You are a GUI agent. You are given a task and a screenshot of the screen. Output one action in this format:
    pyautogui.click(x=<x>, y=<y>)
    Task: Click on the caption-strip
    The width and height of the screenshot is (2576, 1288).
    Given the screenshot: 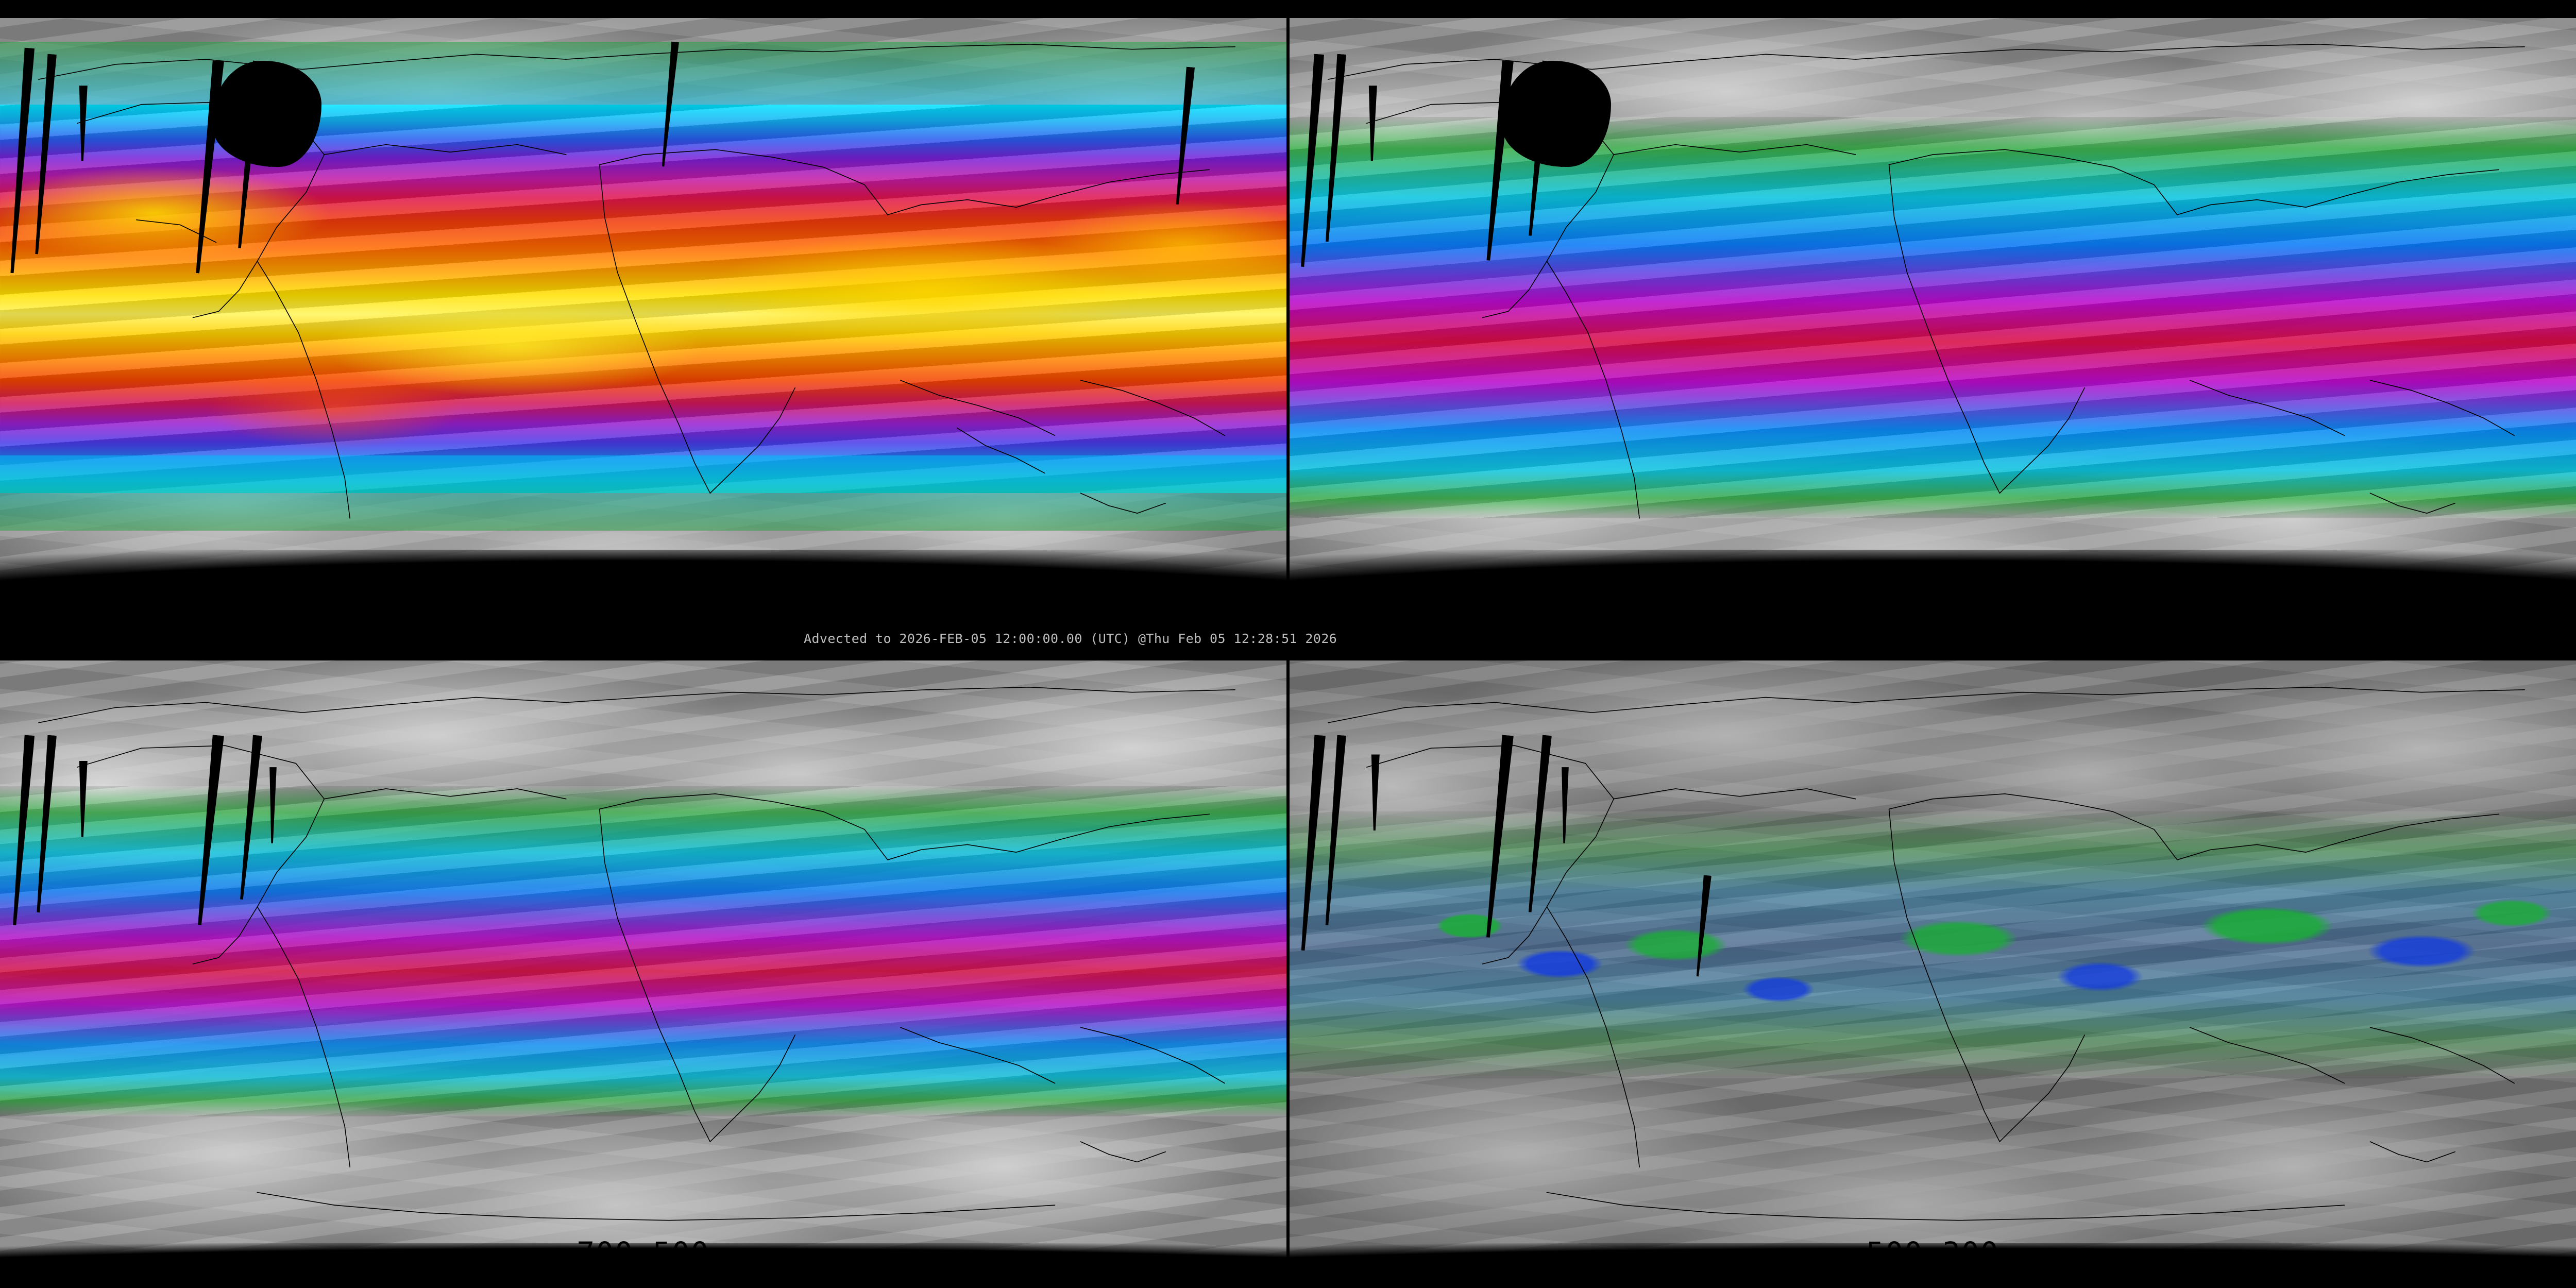 What is the action you would take?
    pyautogui.click(x=1288, y=639)
    